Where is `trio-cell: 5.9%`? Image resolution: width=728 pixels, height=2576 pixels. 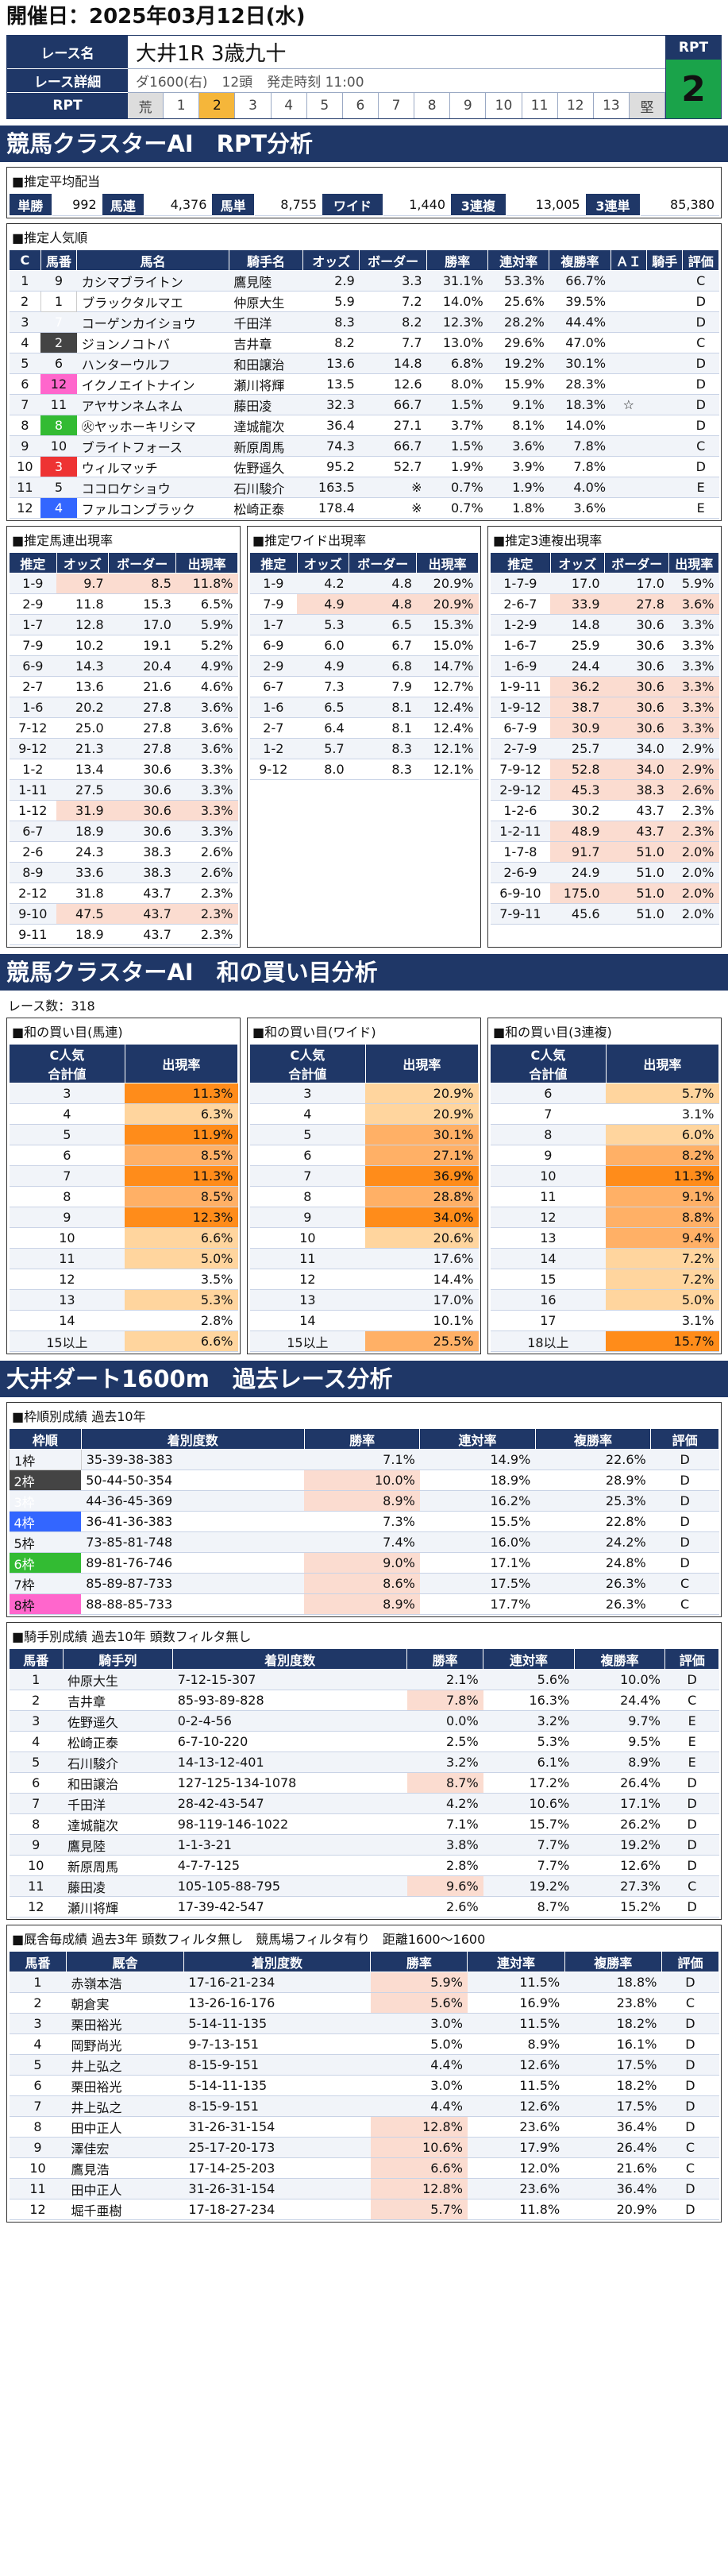 trio-cell: 5.9% is located at coordinates (693, 583).